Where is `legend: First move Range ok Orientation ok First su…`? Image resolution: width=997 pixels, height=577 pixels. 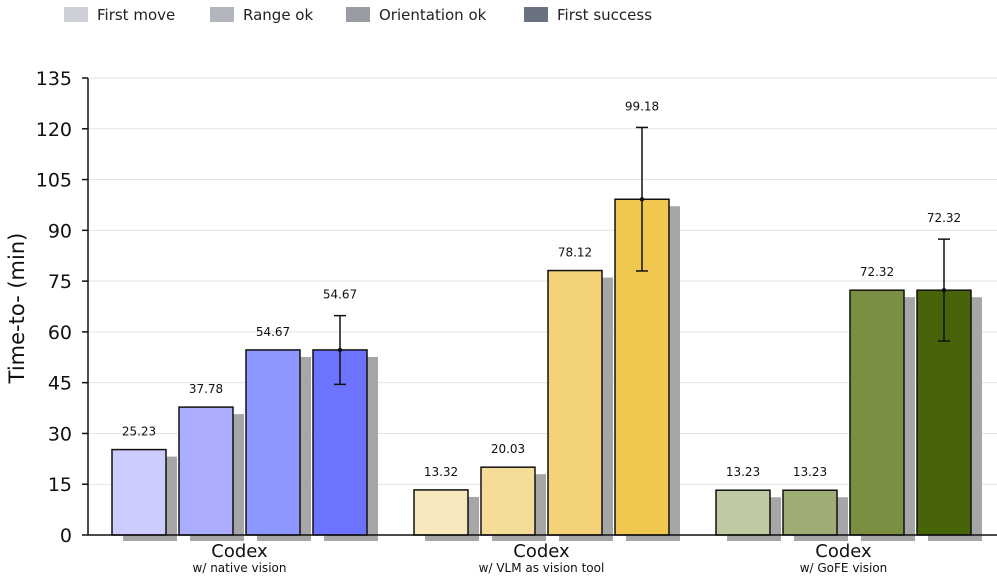
legend: First move Range ok Orientation ok First su… is located at coordinates (358, 15).